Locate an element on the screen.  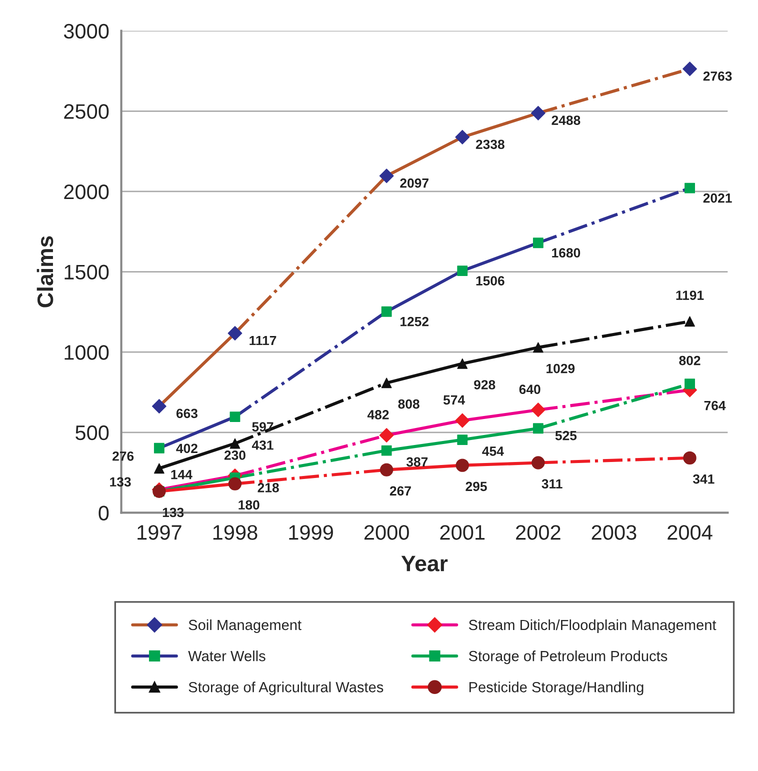
data-label: 341 is located at coordinates (703, 479).